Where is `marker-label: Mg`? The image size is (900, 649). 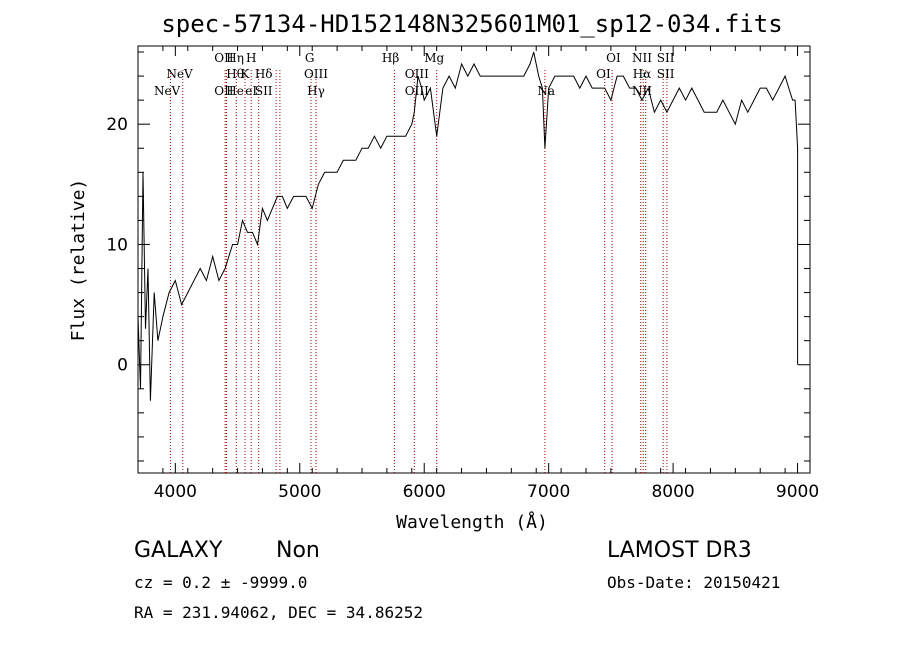 marker-label: Mg is located at coordinates (434, 58).